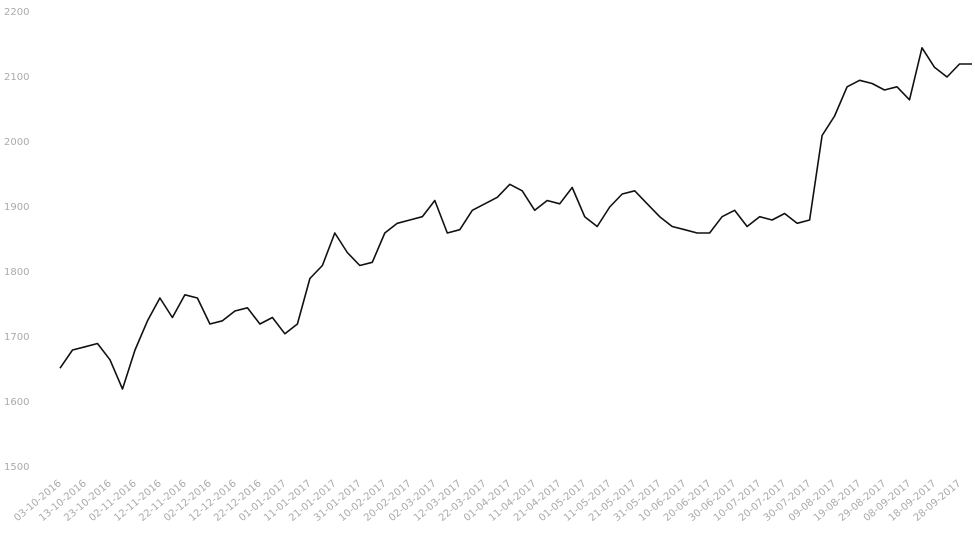  What do you see at coordinates (16, 402) in the screenshot?
I see `y-tick-label: 1600` at bounding box center [16, 402].